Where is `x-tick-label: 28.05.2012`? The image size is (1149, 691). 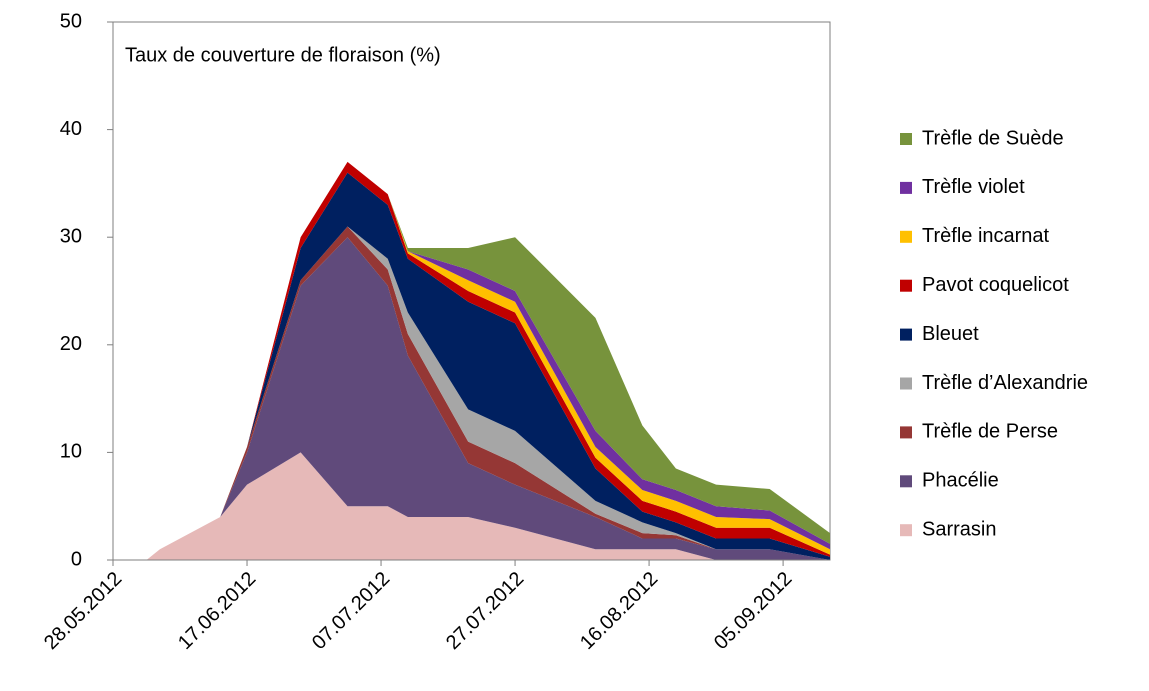
x-tick-label: 28.05.2012 is located at coordinates (83, 611).